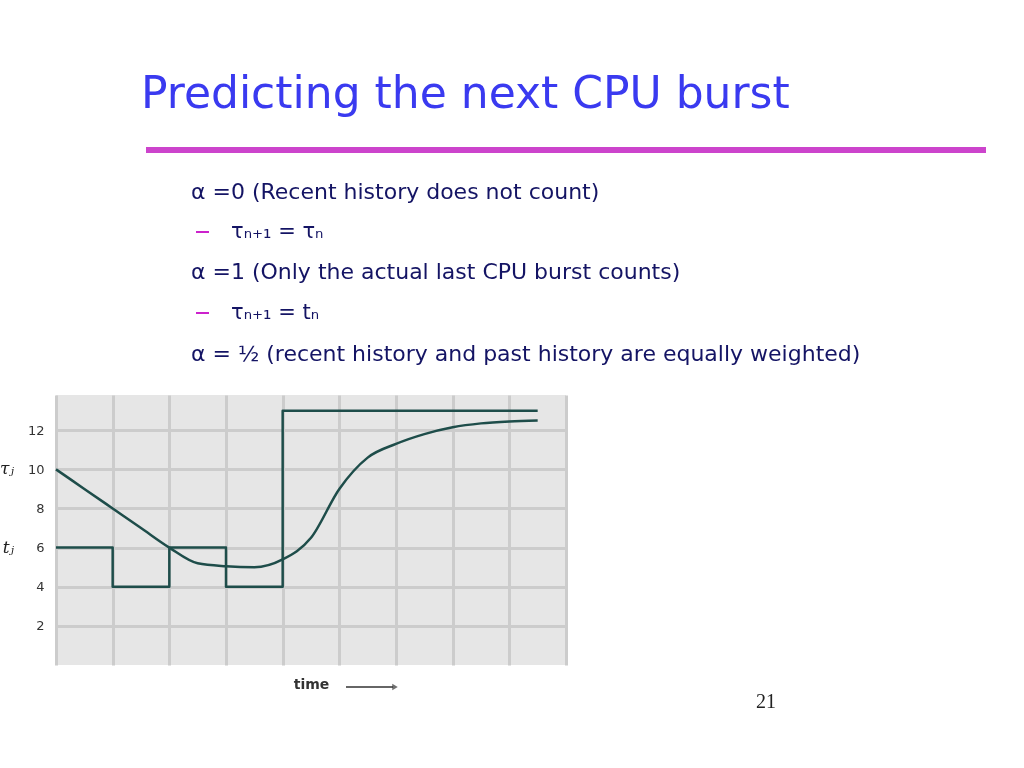 The image size is (1024, 768). Describe the element at coordinates (465, 92) in the screenshot. I see `chart-title: Predicting the next CPU burst` at that location.